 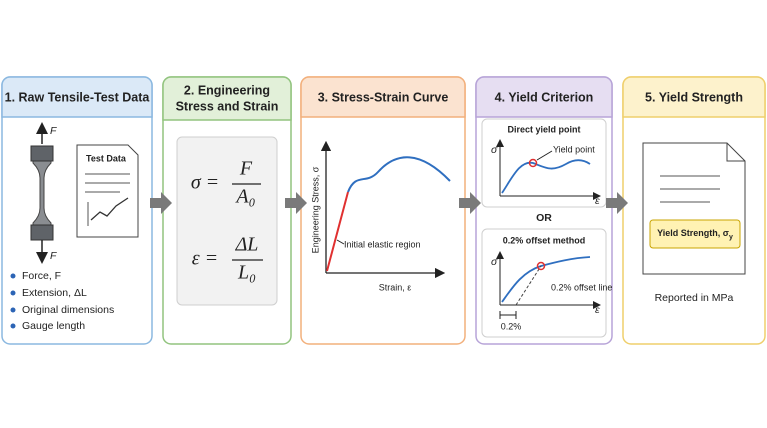 I want to click on bullet-text: Original dimensions, so click(x=68, y=310).